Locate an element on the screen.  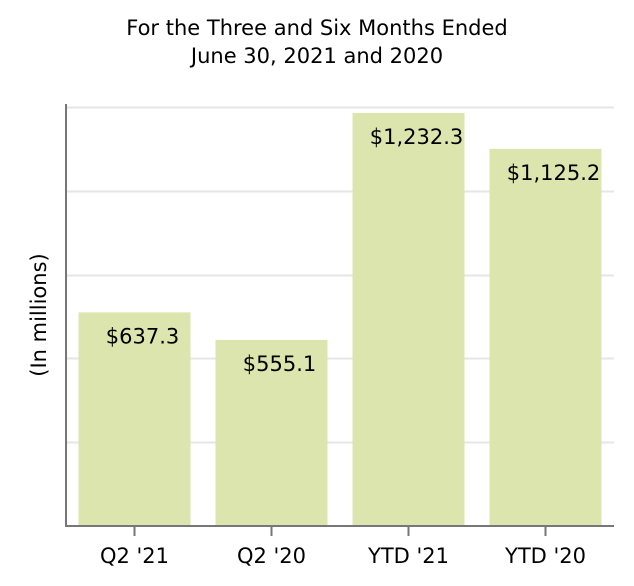
data-label: $1,232.3 is located at coordinates (417, 137).